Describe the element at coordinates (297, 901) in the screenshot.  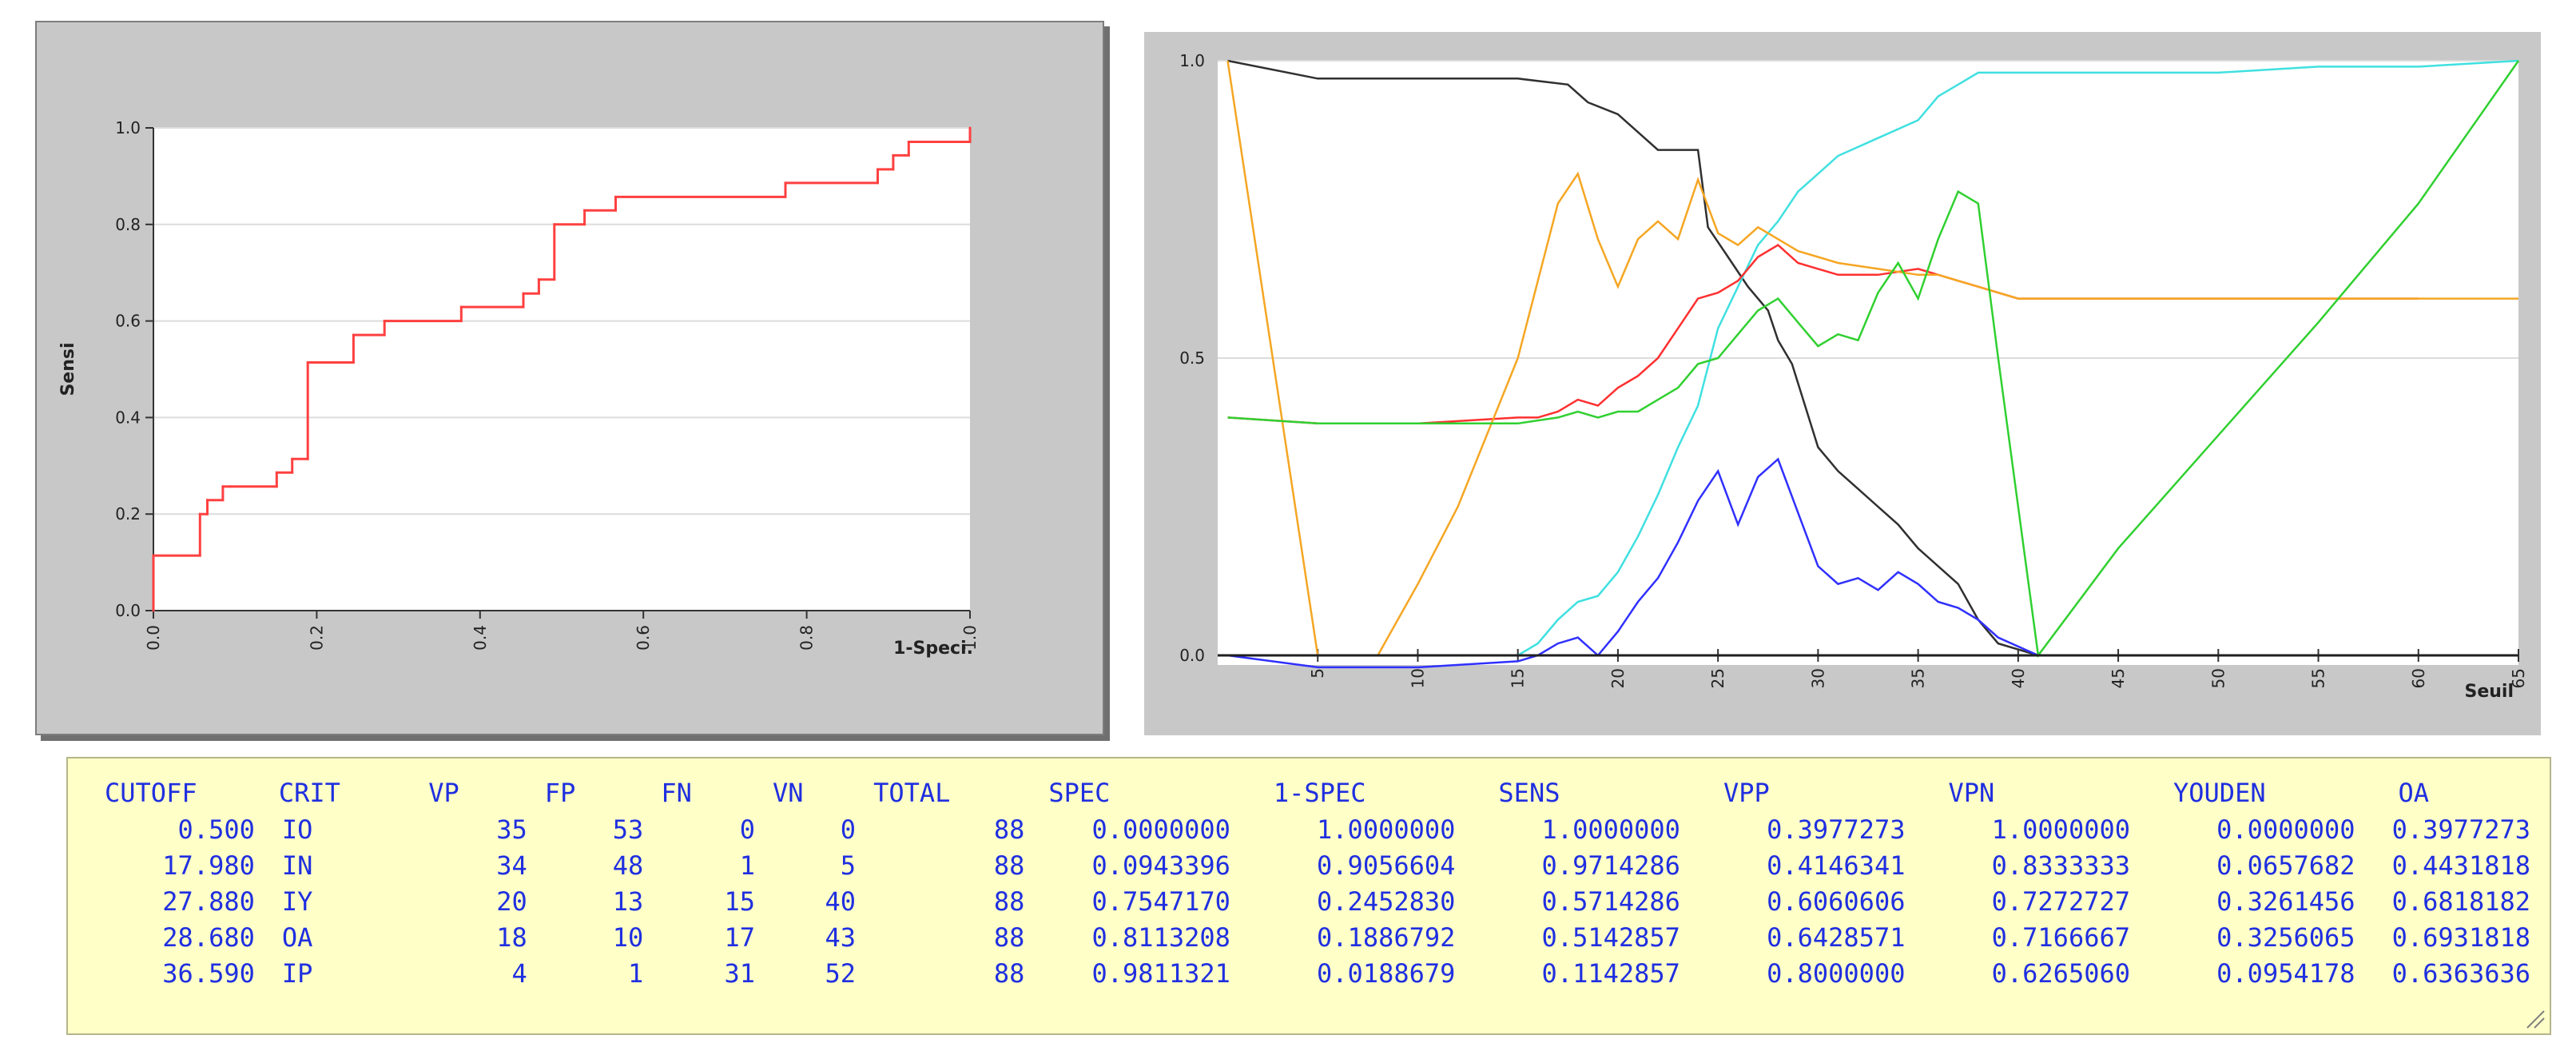
I see `table-cell: IY` at that location.